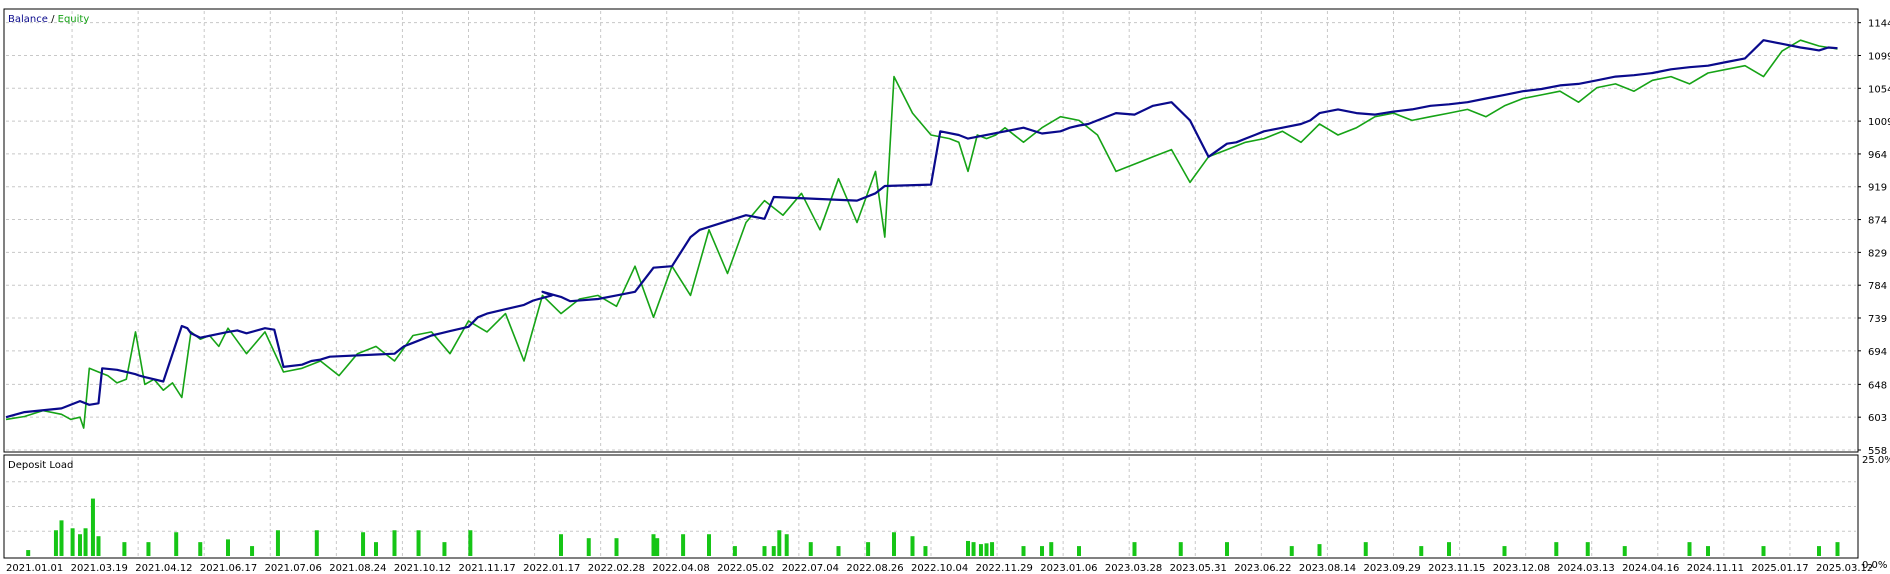 This screenshot has height=574, width=1890. Describe the element at coordinates (1876, 460) in the screenshot. I see `deposit-load-y-max: 25.0%` at that location.